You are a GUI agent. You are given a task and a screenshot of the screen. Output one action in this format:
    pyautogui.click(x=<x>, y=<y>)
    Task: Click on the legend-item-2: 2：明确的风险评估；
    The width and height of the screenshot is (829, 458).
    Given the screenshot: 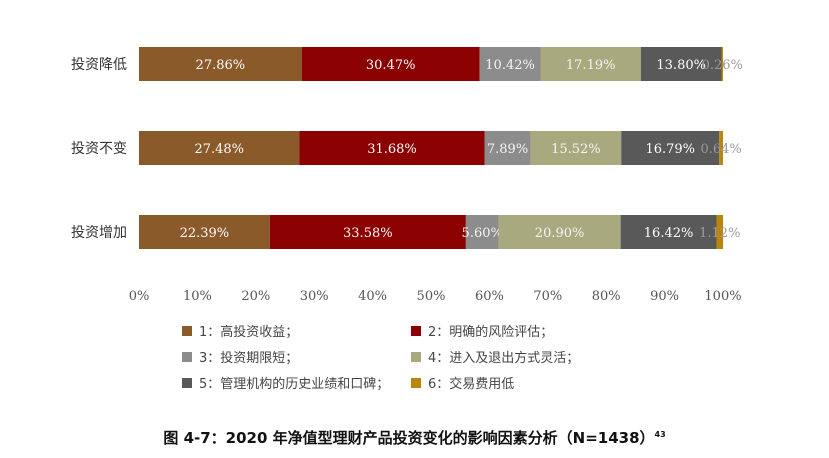 What is the action you would take?
    pyautogui.click(x=482, y=330)
    